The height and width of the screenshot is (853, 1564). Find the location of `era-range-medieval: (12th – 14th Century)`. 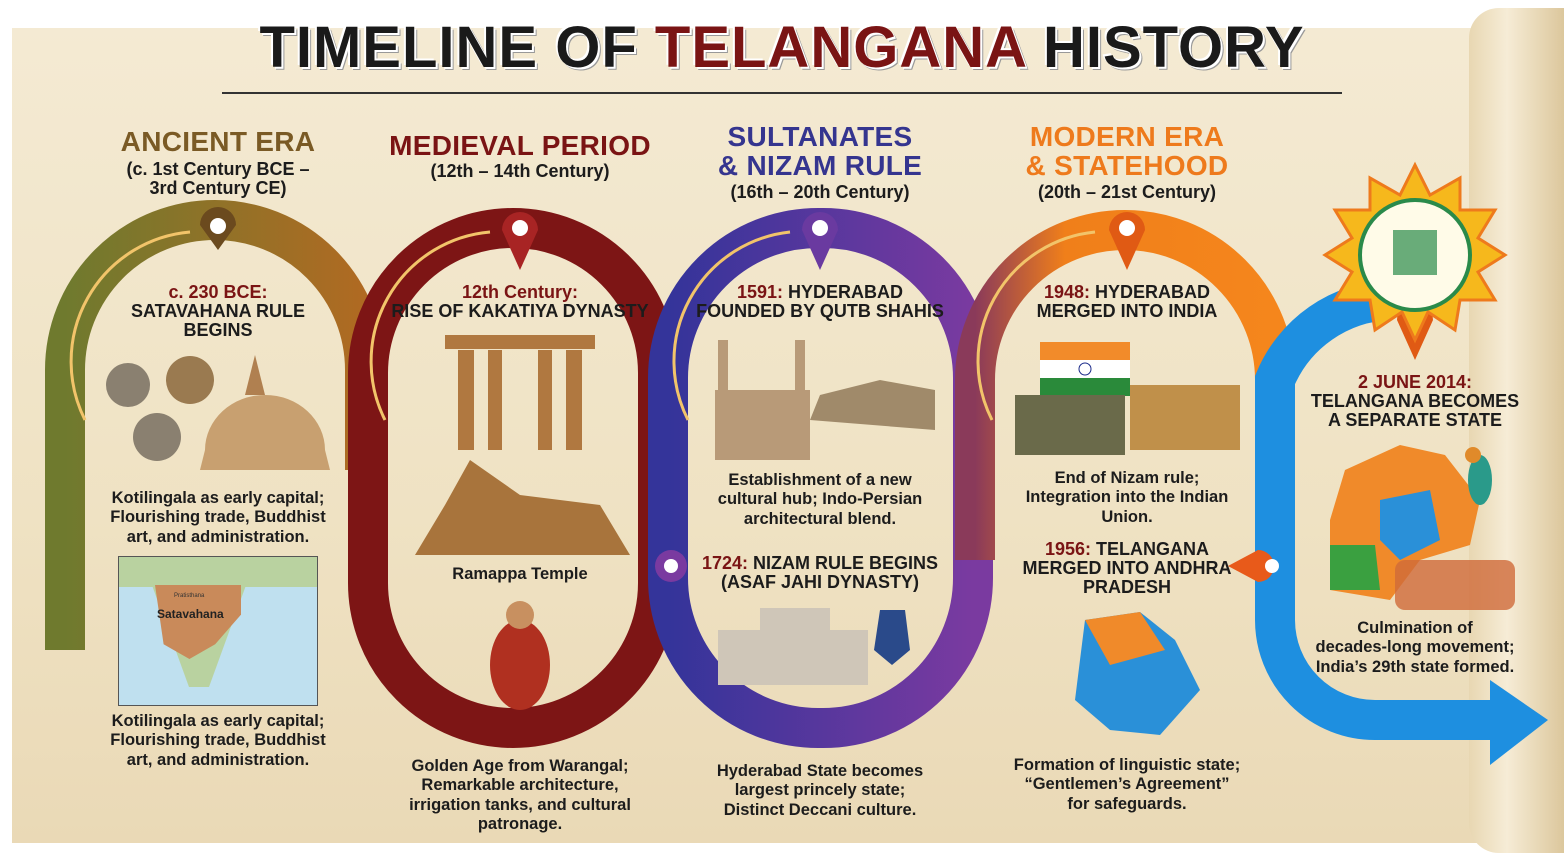

era-range-medieval: (12th – 14th Century) is located at coordinates (520, 171).